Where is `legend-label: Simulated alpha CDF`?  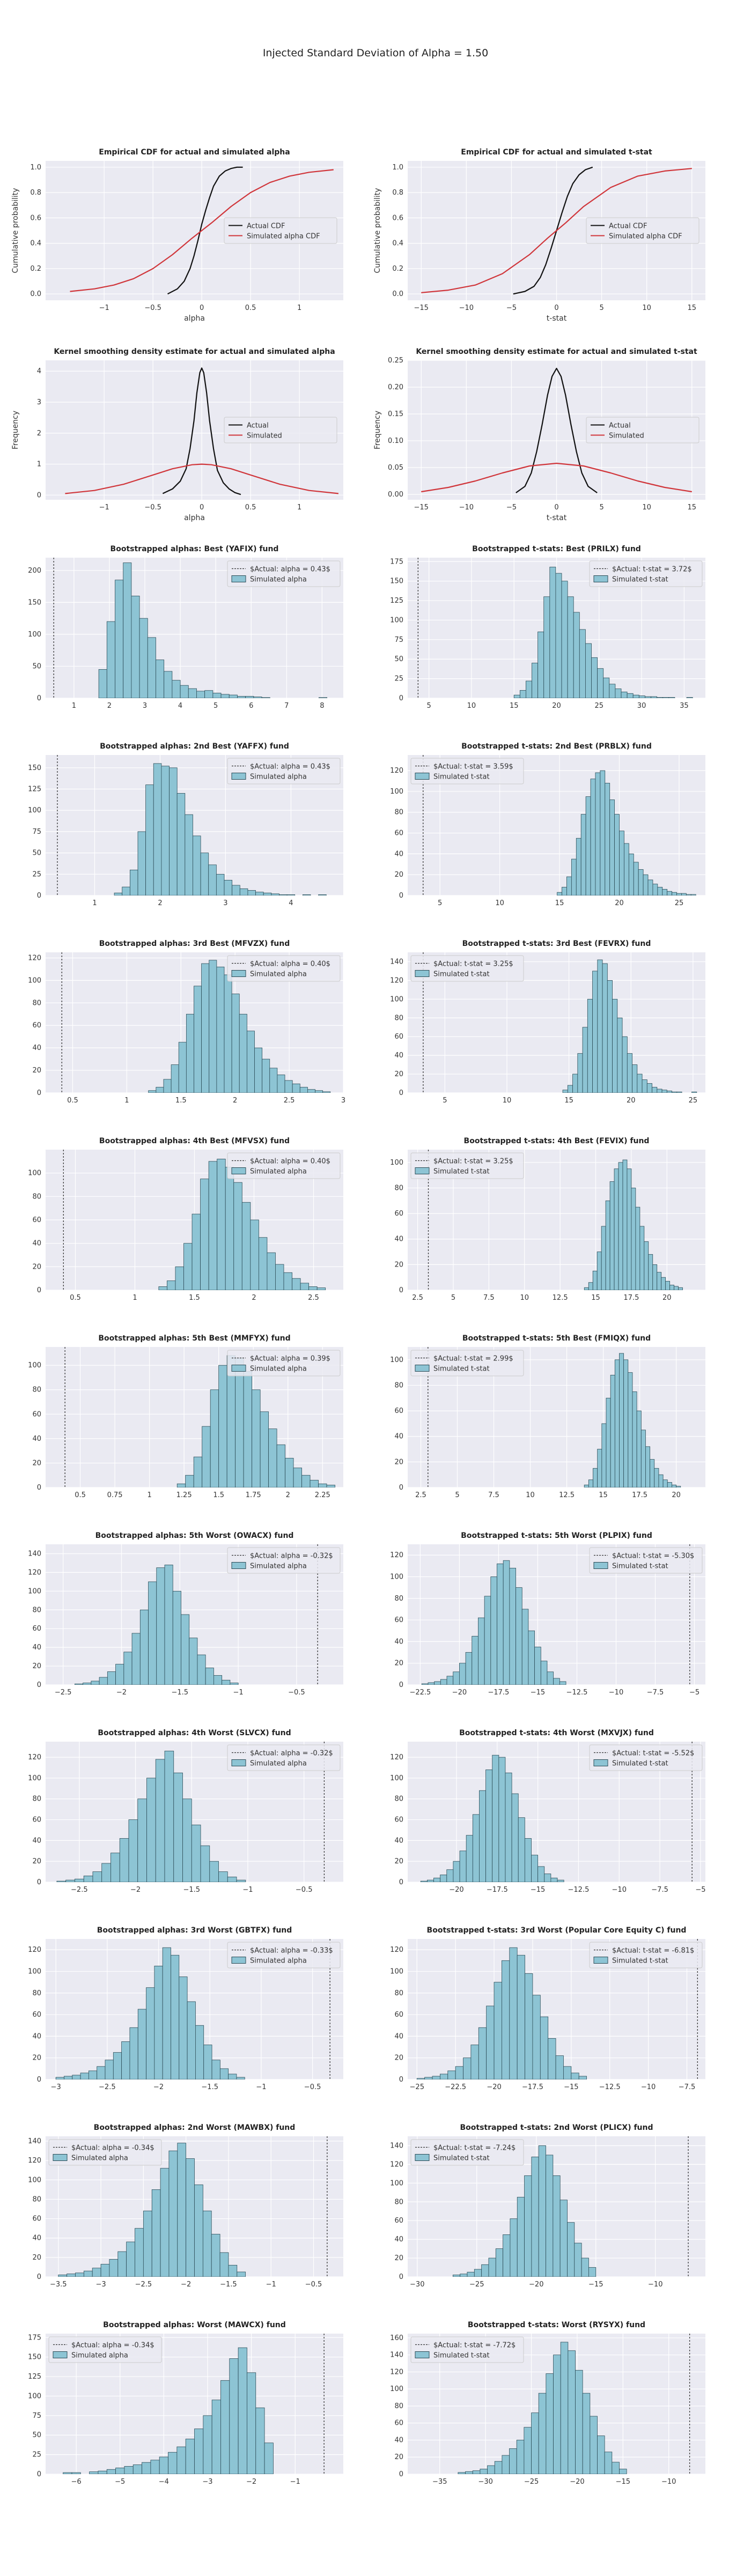
legend-label: Simulated alpha CDF is located at coordinates (283, 237).